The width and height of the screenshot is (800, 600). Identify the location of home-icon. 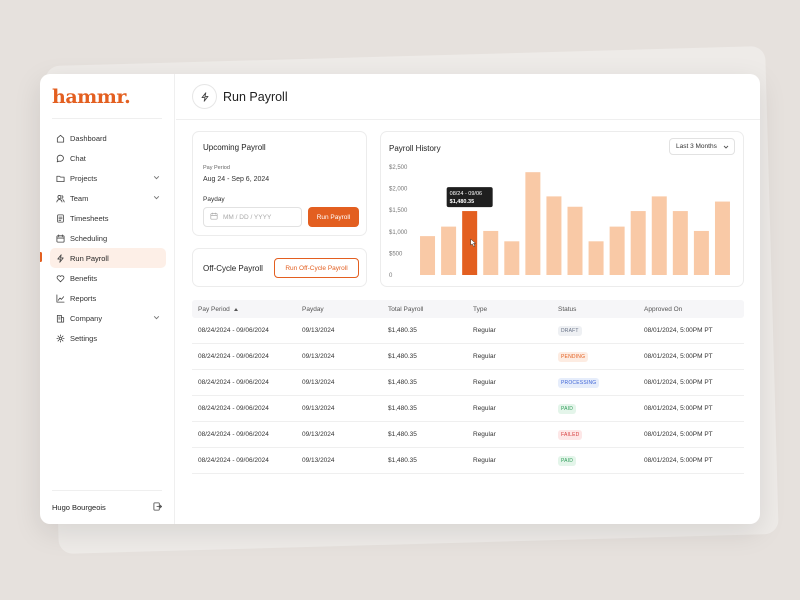
(60, 138).